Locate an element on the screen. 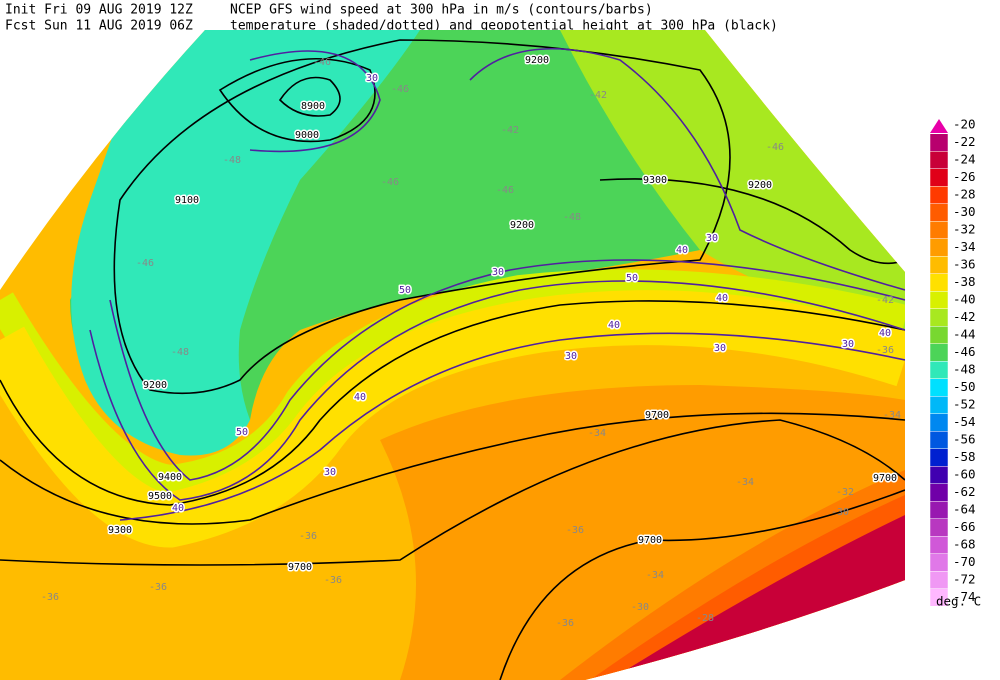 The height and width of the screenshot is (680, 1000). colorbar-label: -26 is located at coordinates (964, 176).